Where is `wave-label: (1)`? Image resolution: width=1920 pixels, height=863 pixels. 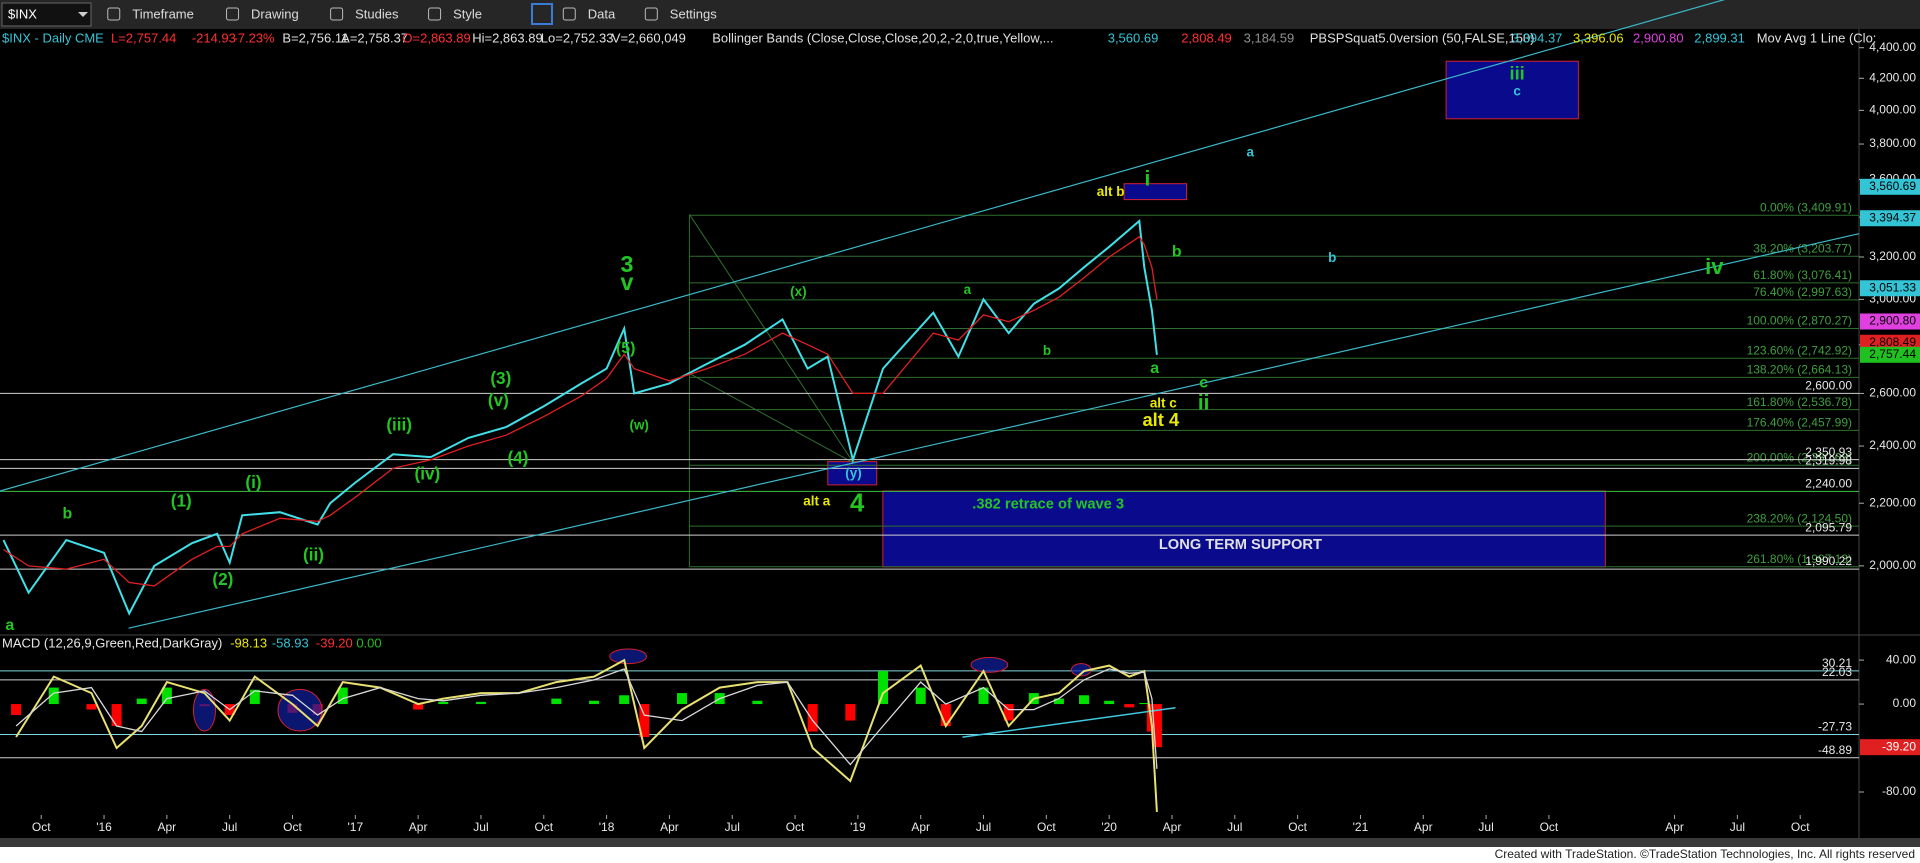
wave-label: (1) is located at coordinates (181, 501).